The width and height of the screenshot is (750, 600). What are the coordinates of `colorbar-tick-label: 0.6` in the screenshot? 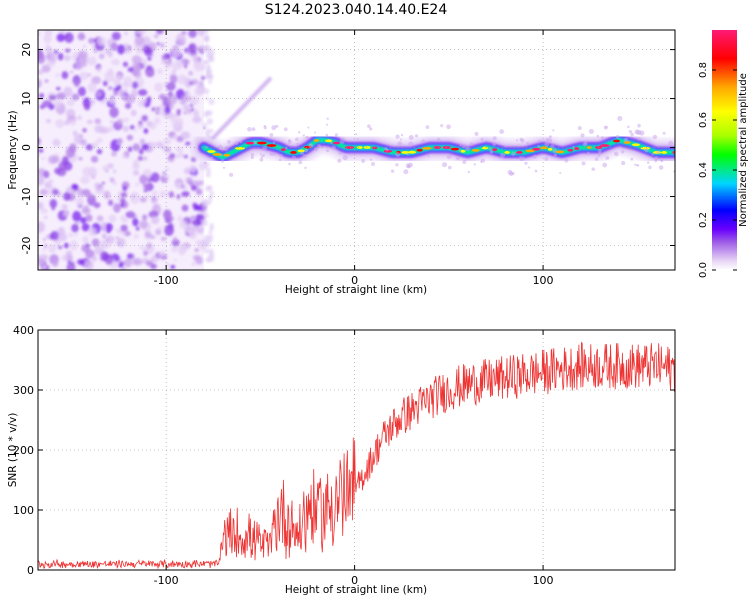 It's located at (703, 120).